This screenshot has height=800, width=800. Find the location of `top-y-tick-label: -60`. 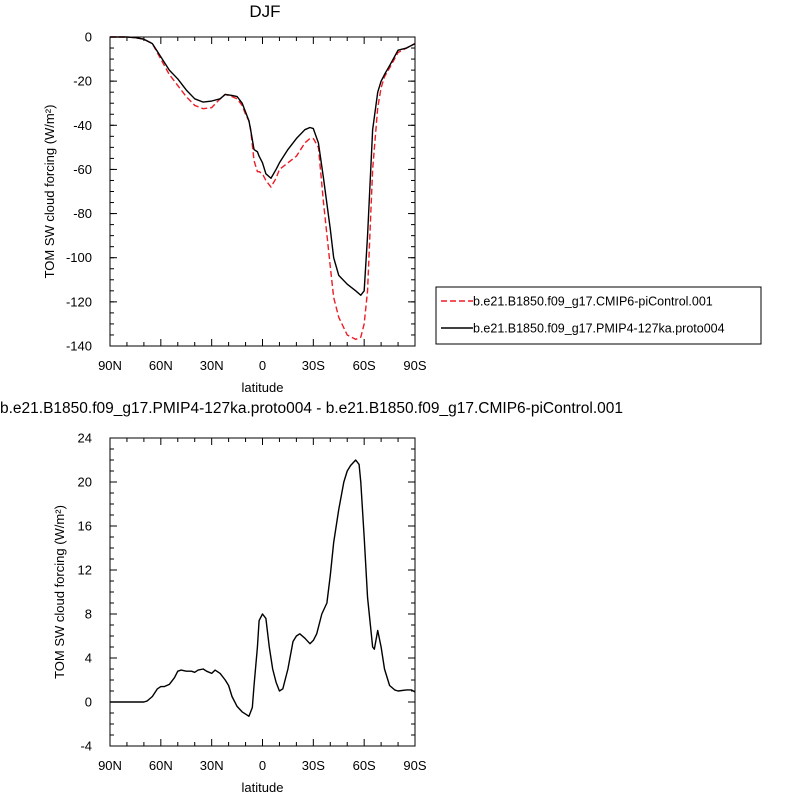

top-y-tick-label: -60 is located at coordinates (82, 169).